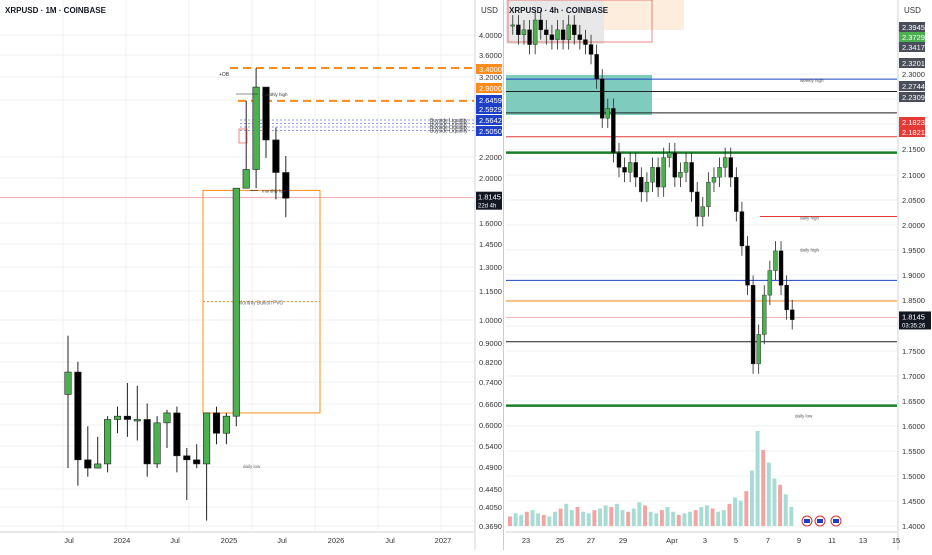 The image size is (932, 555). What do you see at coordinates (912, 10) in the screenshot?
I see `right-currency-label: USD` at bounding box center [912, 10].